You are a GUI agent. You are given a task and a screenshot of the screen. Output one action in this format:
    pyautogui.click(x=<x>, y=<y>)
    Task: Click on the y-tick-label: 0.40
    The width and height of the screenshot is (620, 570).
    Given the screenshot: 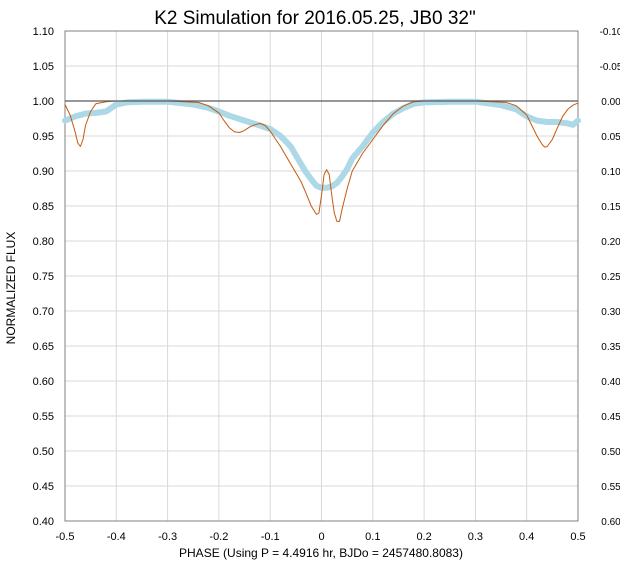 What is the action you would take?
    pyautogui.click(x=43, y=522)
    